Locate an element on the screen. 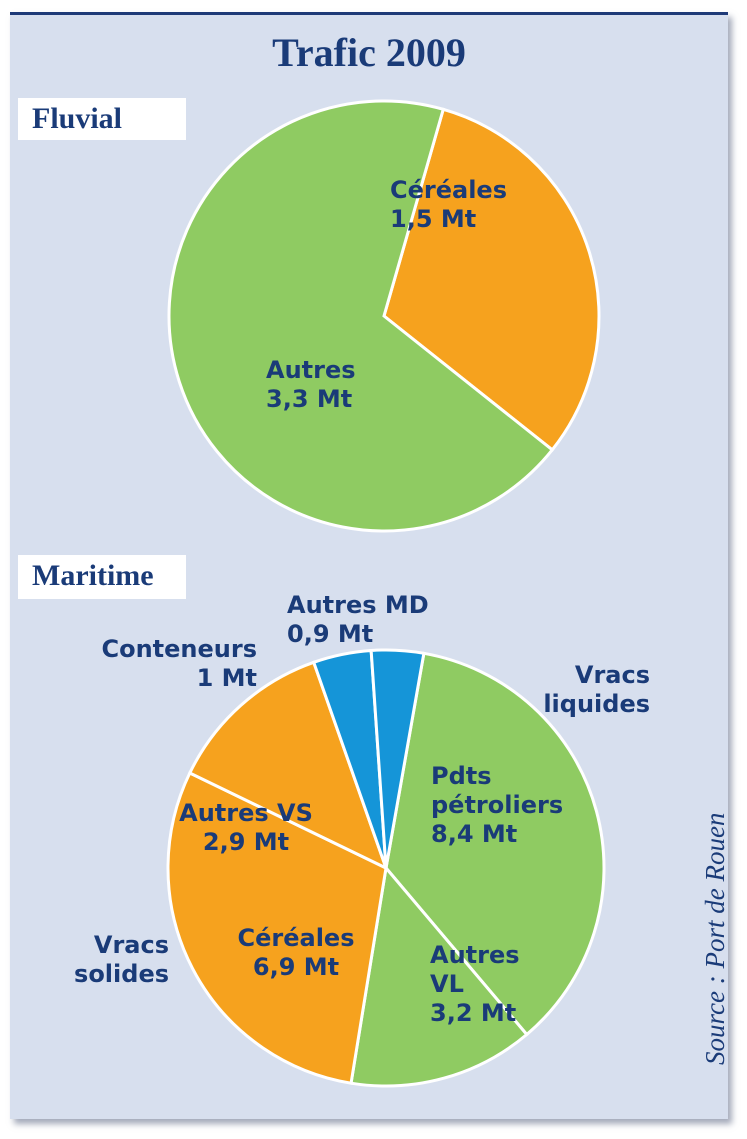  maritime-label-autres-md: Autres MD 0,9 Mt is located at coordinates (358, 619).